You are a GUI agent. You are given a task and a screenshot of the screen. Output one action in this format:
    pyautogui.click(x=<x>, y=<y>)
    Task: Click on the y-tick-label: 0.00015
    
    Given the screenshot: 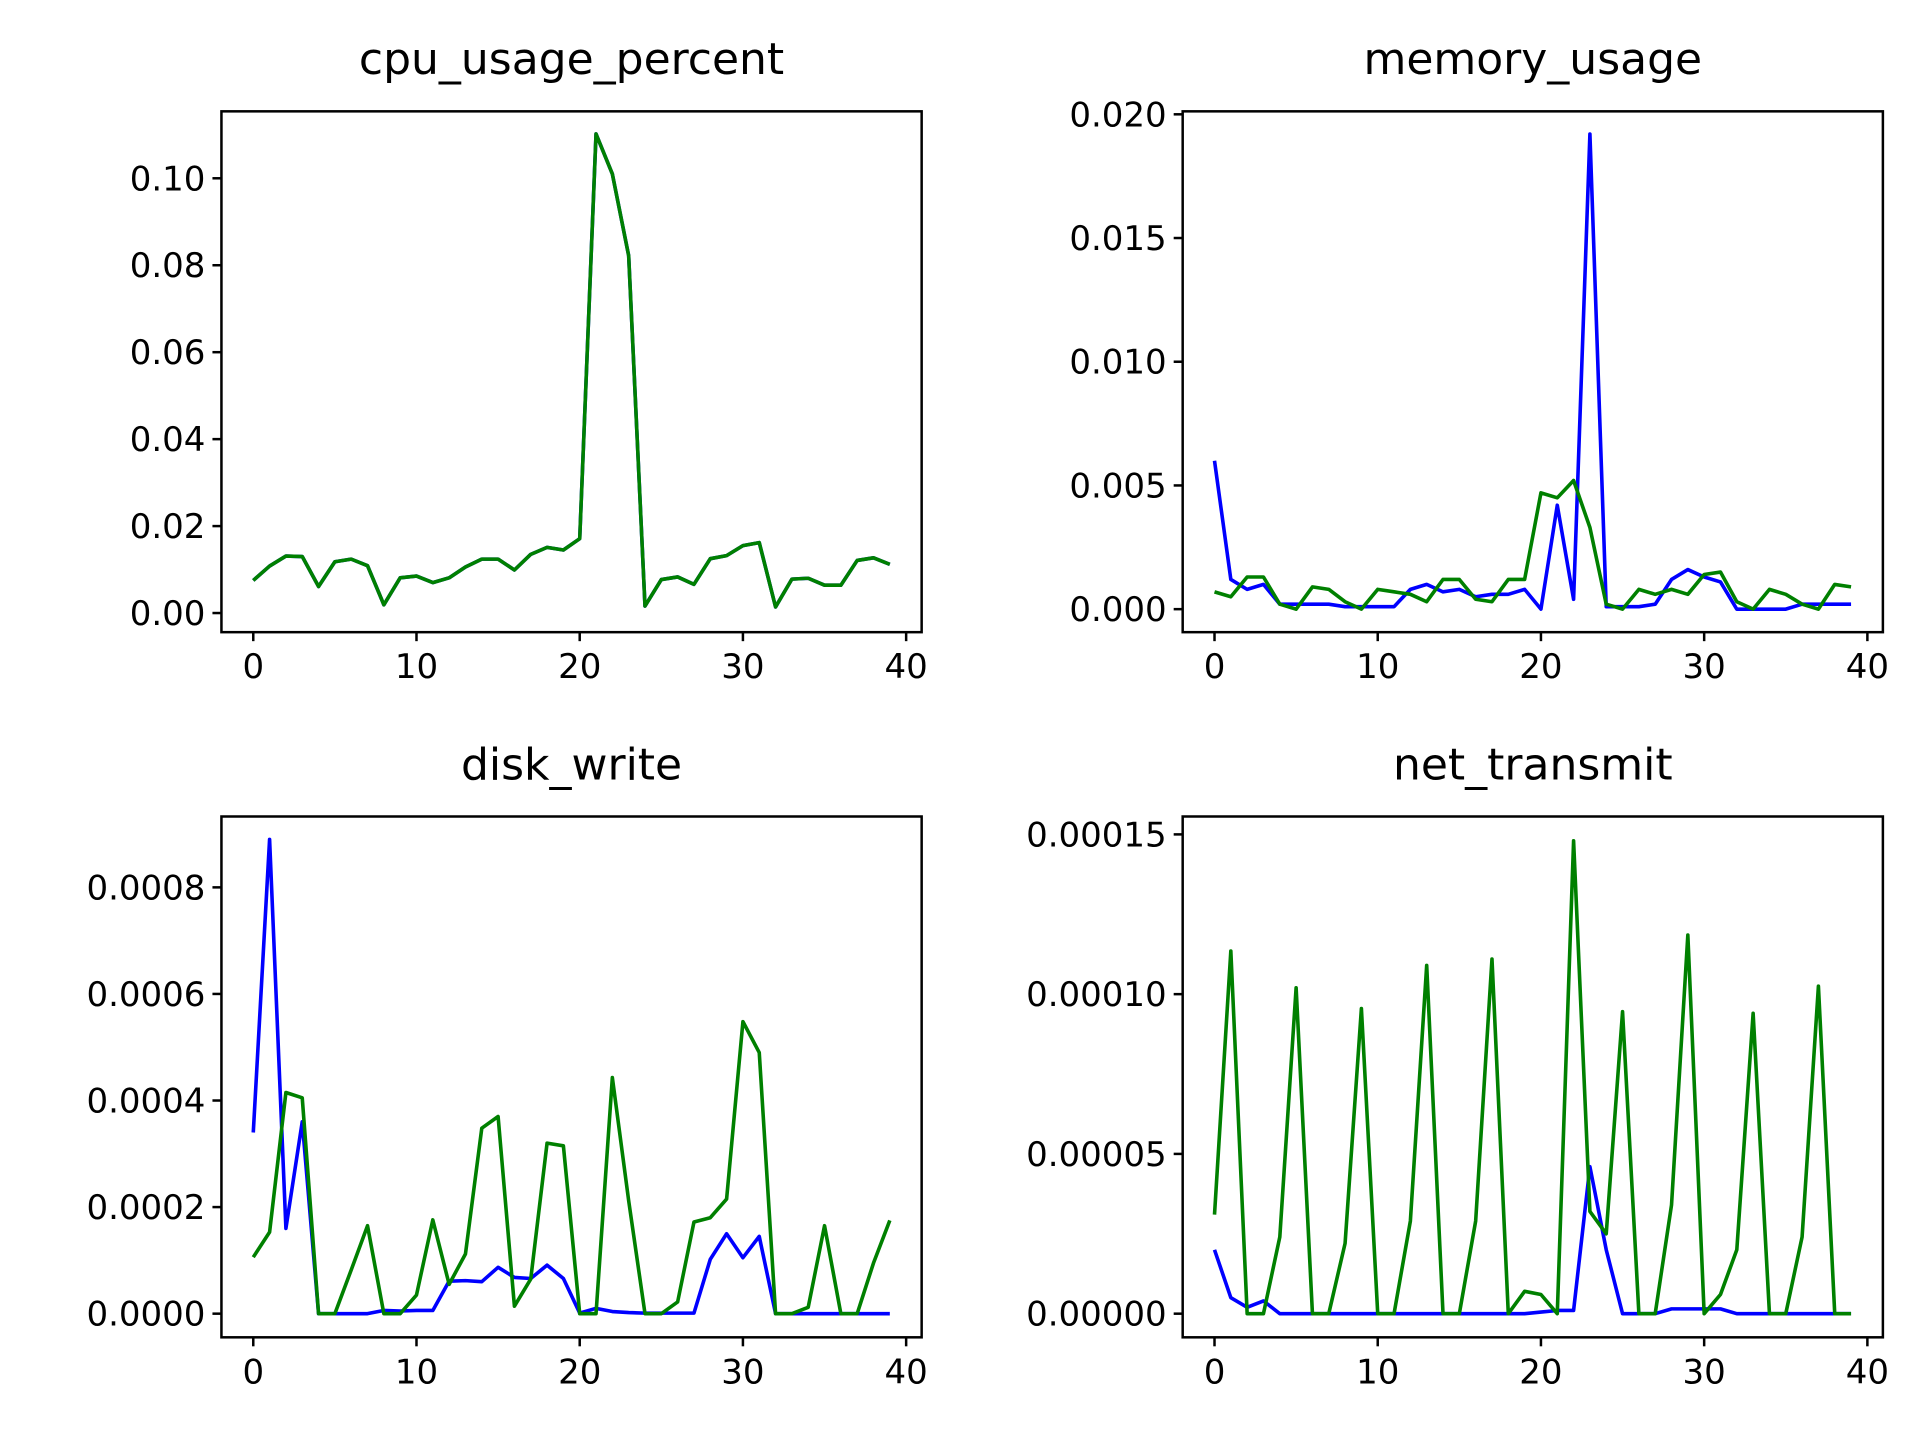 What is the action you would take?
    pyautogui.click(x=1096, y=835)
    